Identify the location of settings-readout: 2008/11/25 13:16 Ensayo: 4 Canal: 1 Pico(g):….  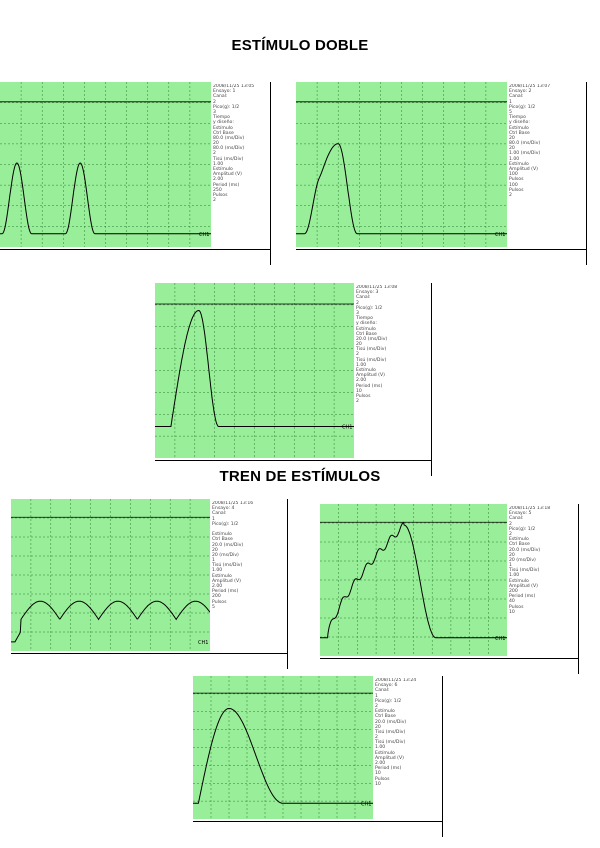
(249, 575).